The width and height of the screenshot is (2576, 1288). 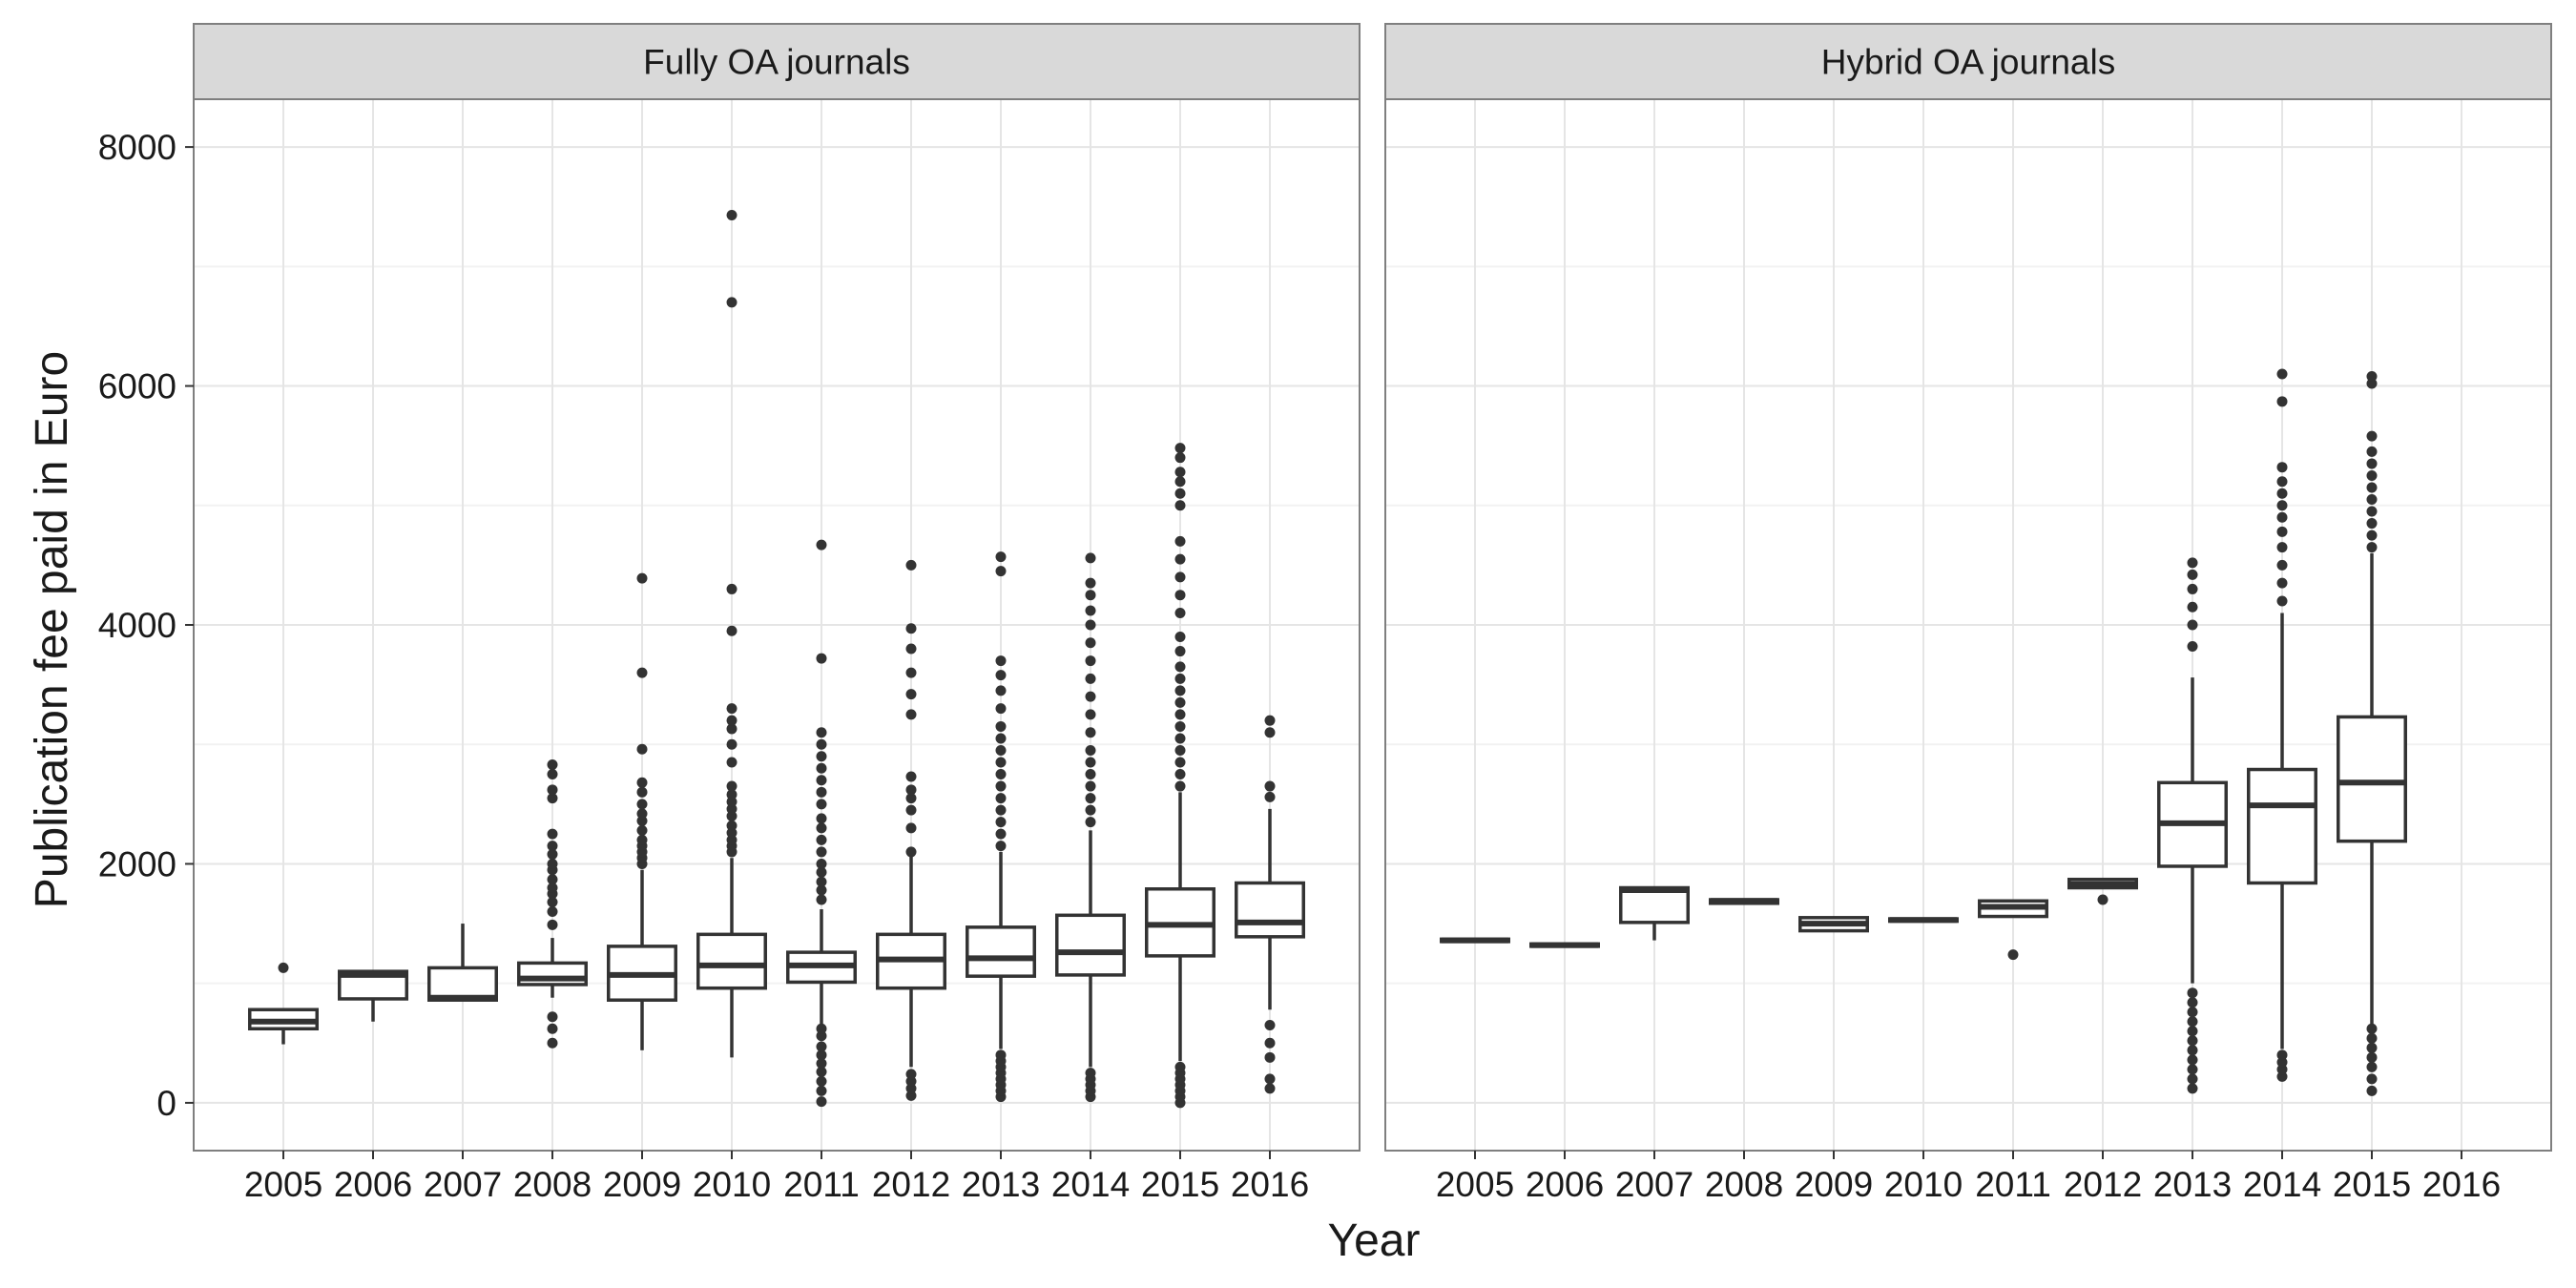 I want to click on box-2009, so click(x=642, y=811).